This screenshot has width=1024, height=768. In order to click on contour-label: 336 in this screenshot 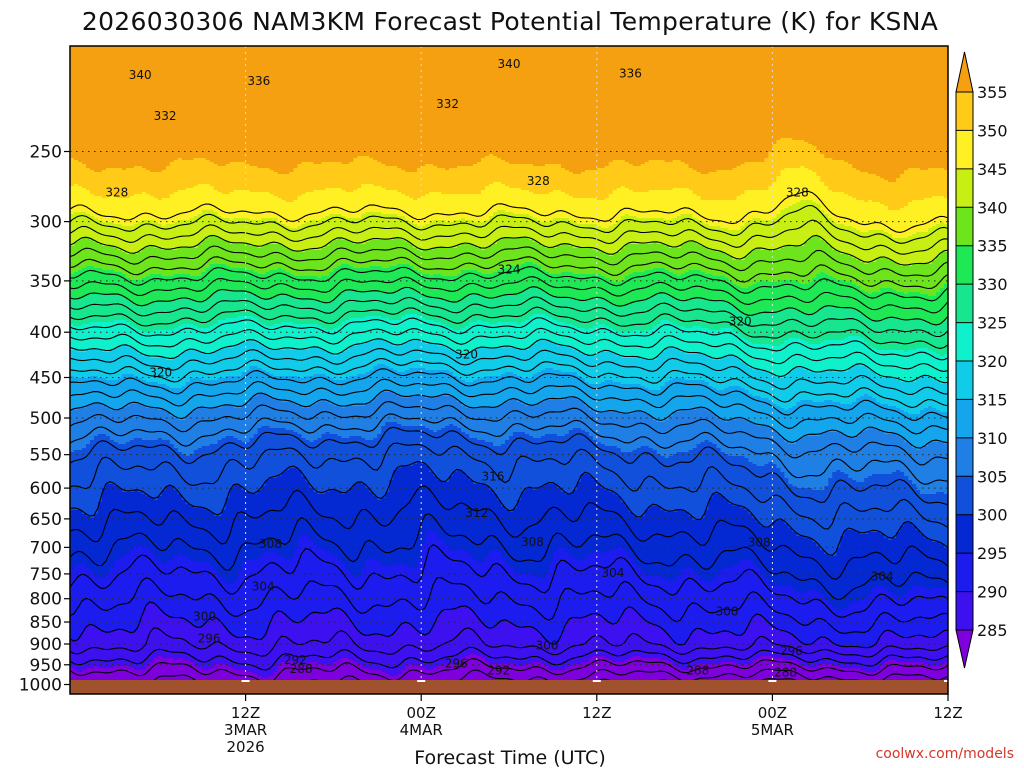, I will do `click(630, 73)`.